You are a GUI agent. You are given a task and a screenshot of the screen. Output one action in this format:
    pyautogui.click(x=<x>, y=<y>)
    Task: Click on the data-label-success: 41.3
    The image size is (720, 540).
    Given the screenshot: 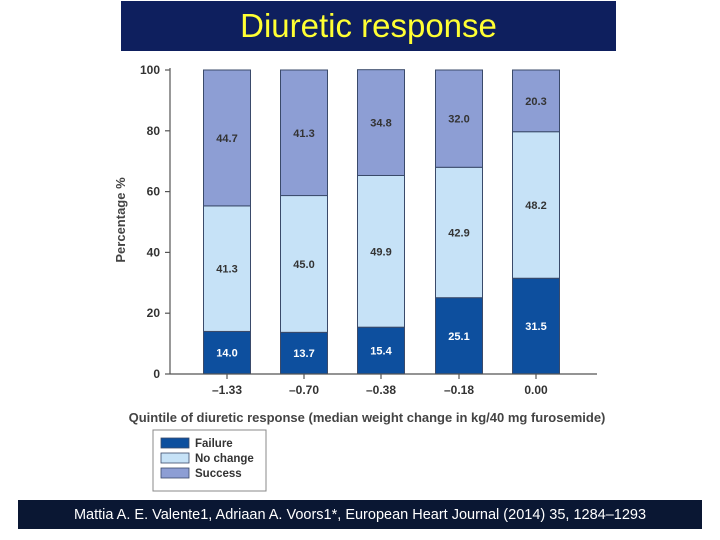 What is the action you would take?
    pyautogui.click(x=303, y=134)
    